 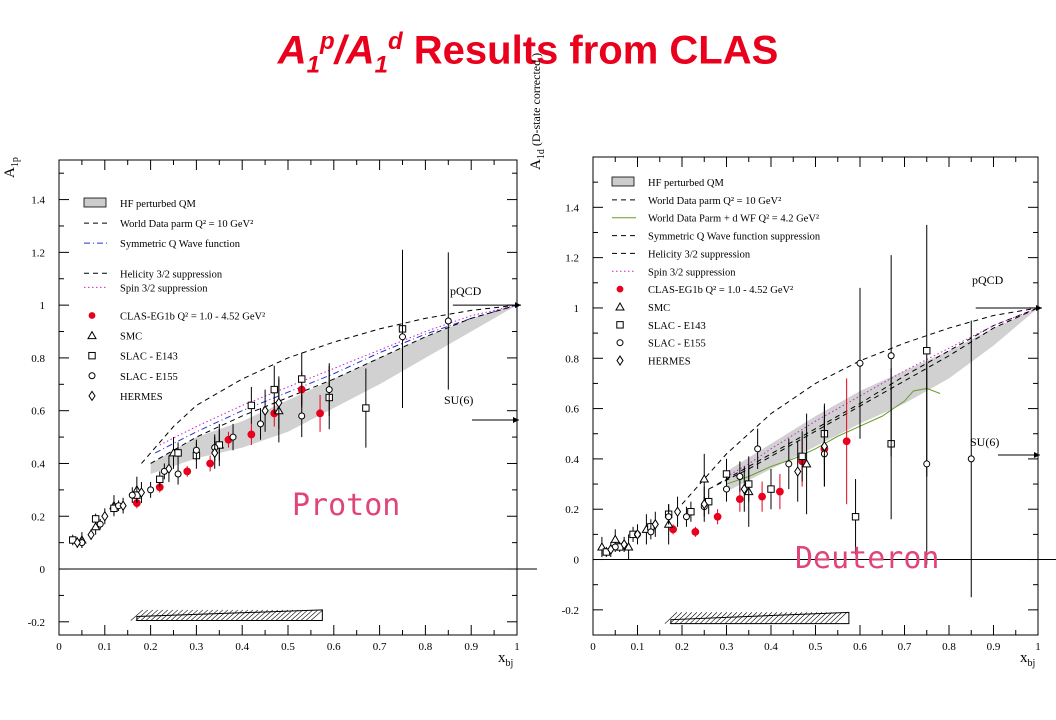 What do you see at coordinates (38, 359) in the screenshot?
I see `y-tick-label: 0.8` at bounding box center [38, 359].